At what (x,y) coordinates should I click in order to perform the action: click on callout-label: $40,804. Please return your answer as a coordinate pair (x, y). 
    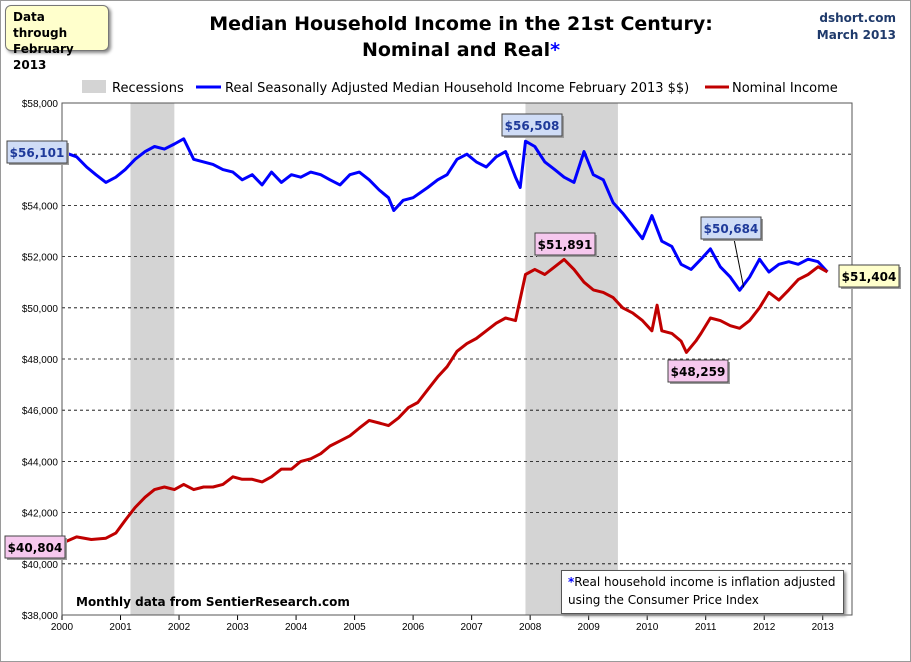
    Looking at the image, I should click on (35, 548).